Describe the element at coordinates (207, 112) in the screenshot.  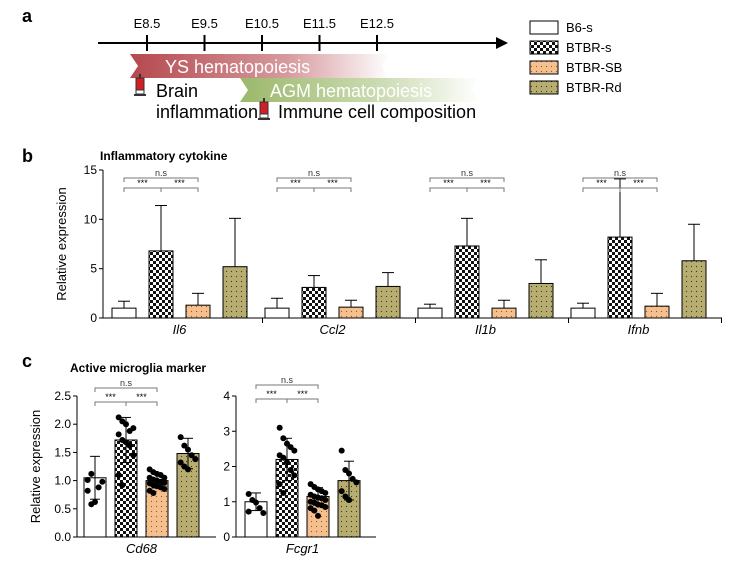
I see `inflammation-label: inflammation` at that location.